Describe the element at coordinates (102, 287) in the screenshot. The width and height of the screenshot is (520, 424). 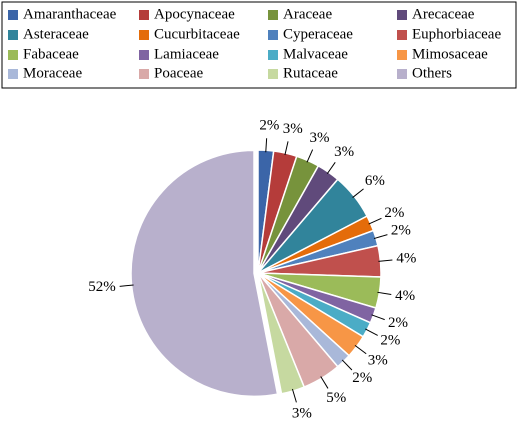
I see `data-label: 52%` at that location.